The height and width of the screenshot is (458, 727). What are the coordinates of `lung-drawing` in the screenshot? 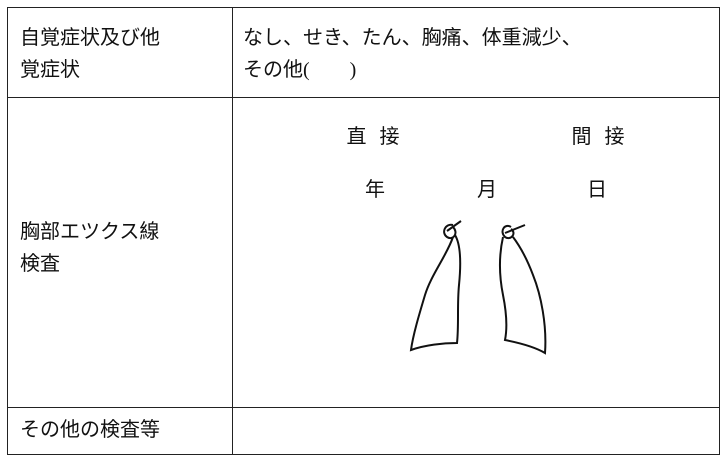 It's located at (478, 287).